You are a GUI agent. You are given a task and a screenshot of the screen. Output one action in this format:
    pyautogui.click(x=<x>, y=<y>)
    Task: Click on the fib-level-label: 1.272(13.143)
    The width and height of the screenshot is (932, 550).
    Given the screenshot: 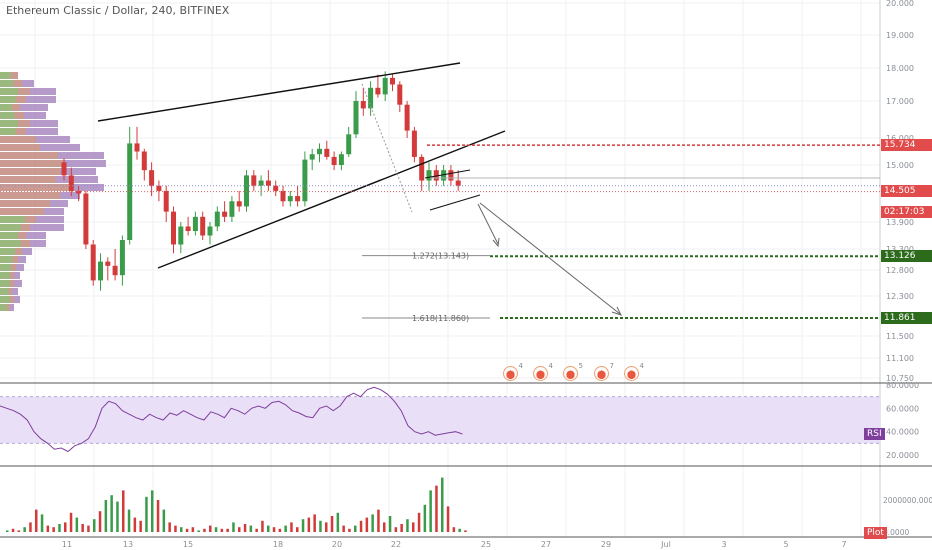 What is the action you would take?
    pyautogui.click(x=440, y=256)
    